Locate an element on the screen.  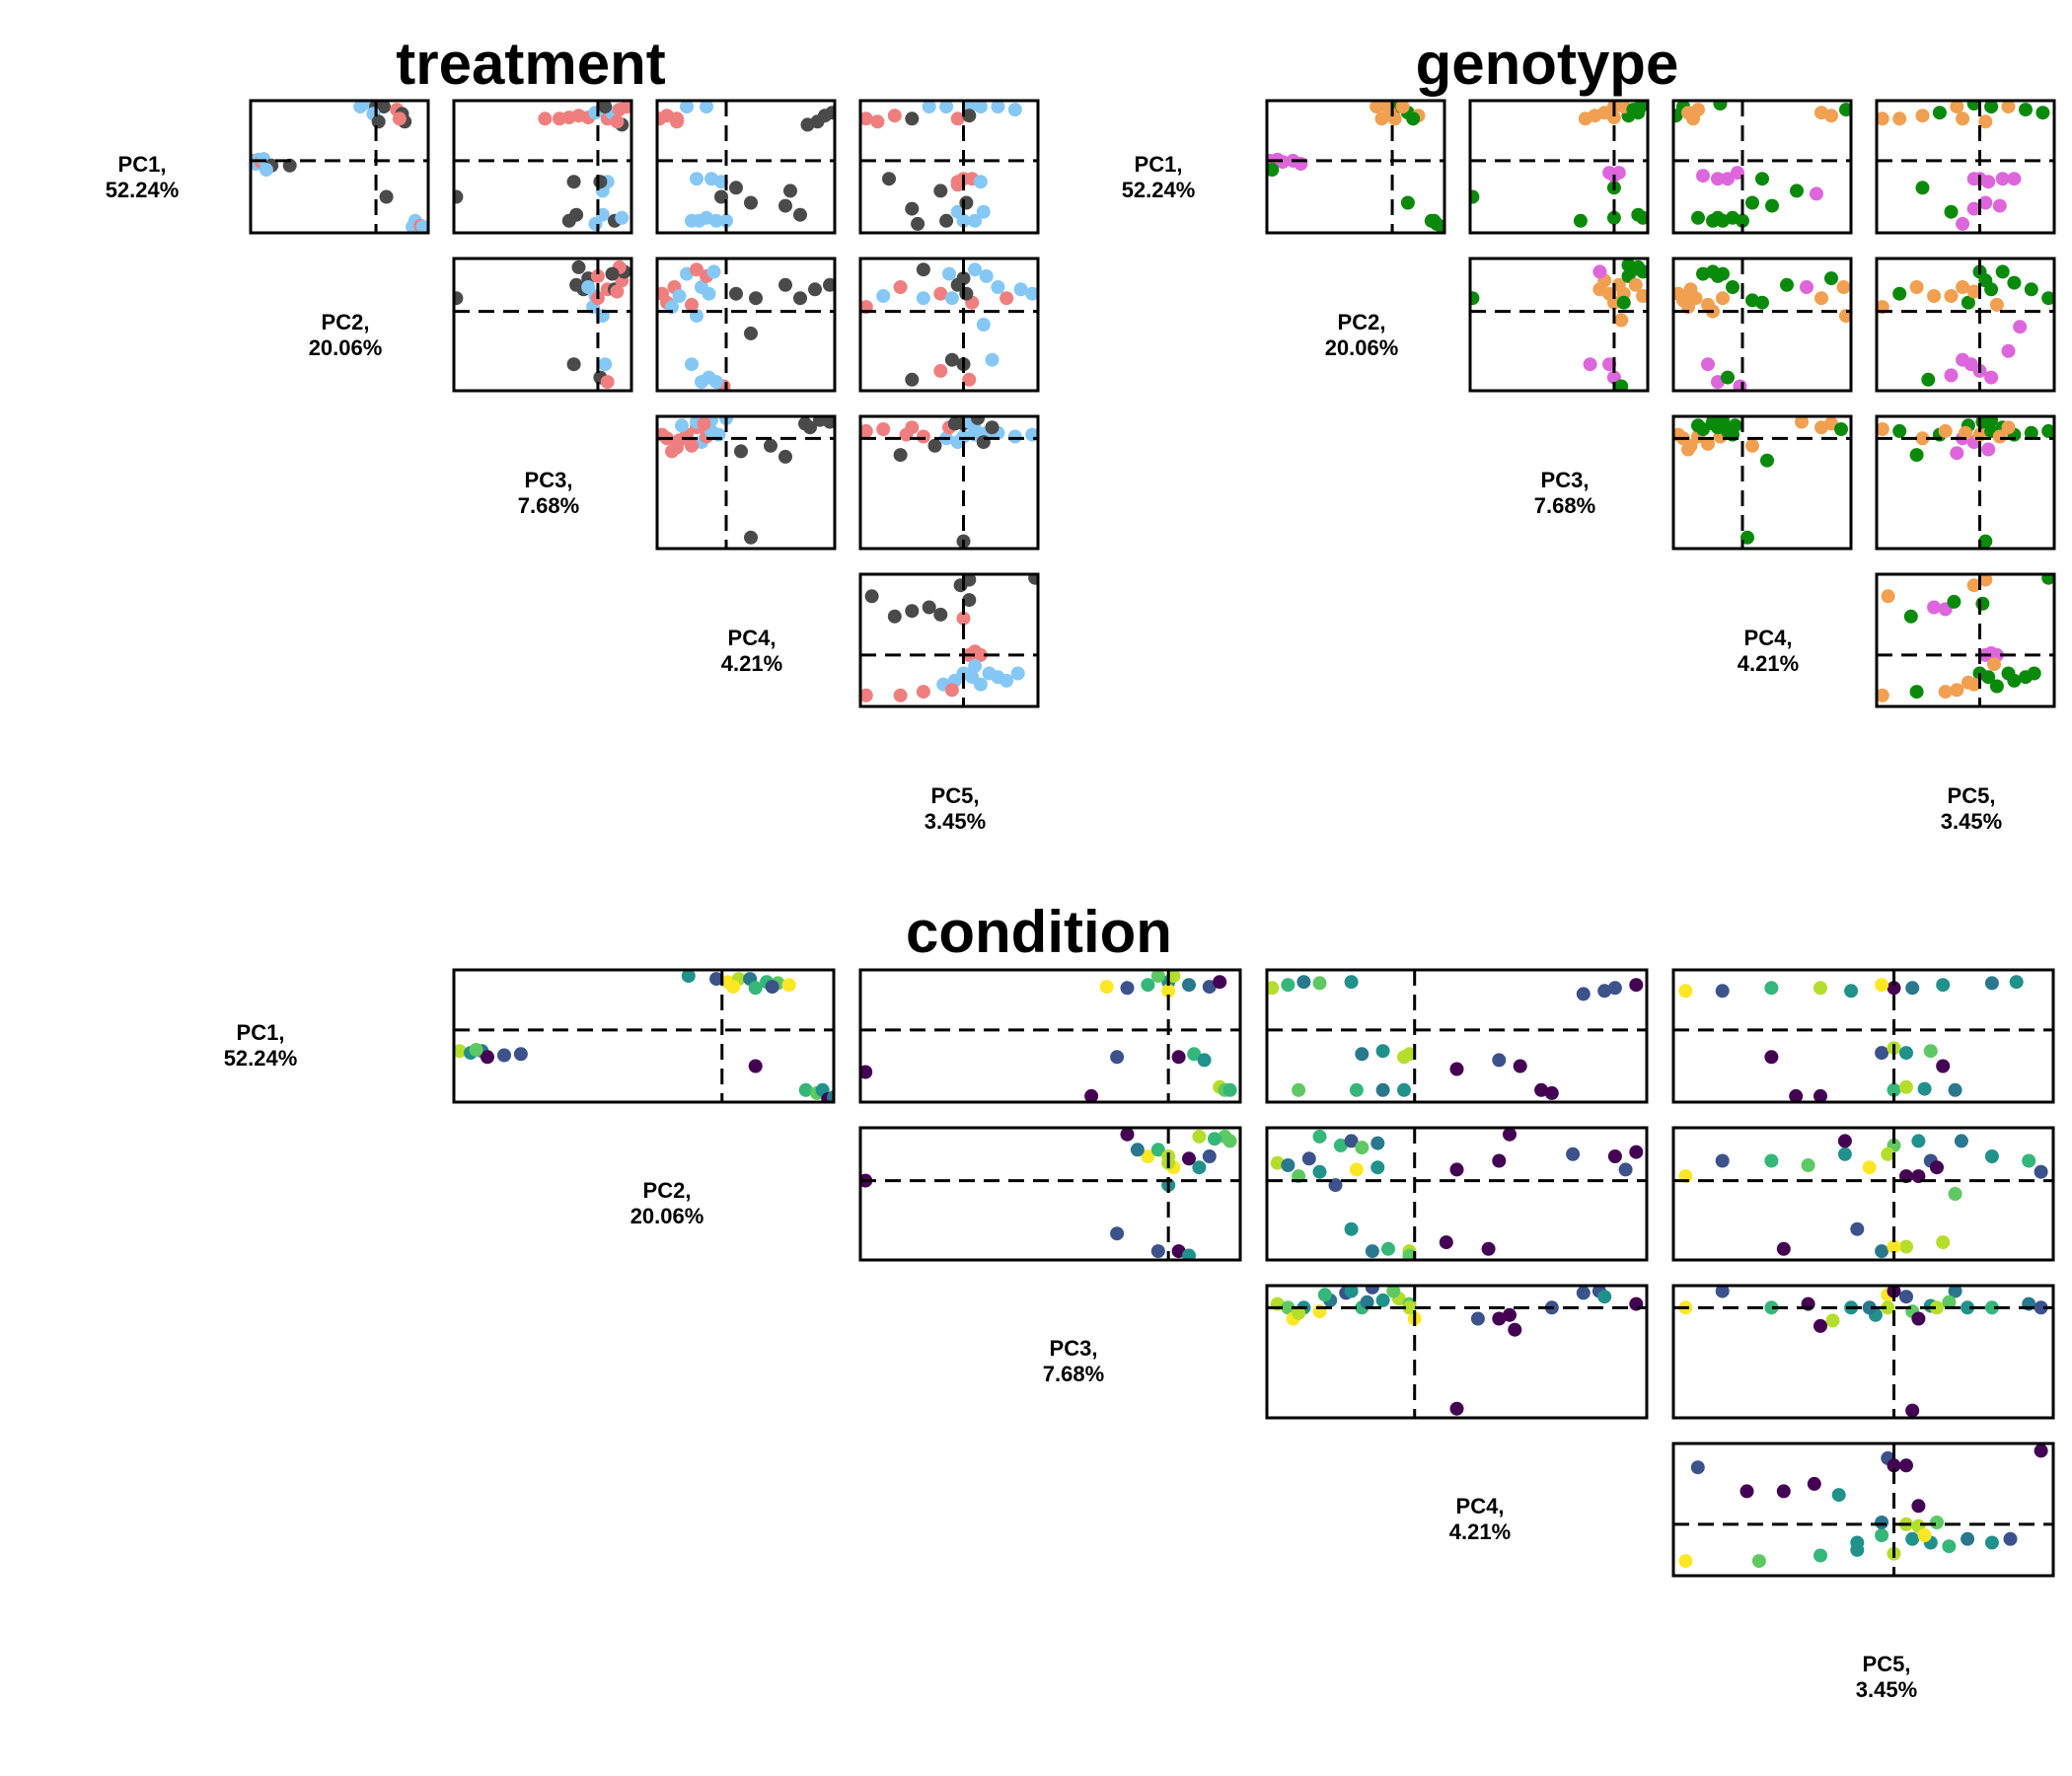
component-label-2: PC2, 20.06% is located at coordinates (346, 335).